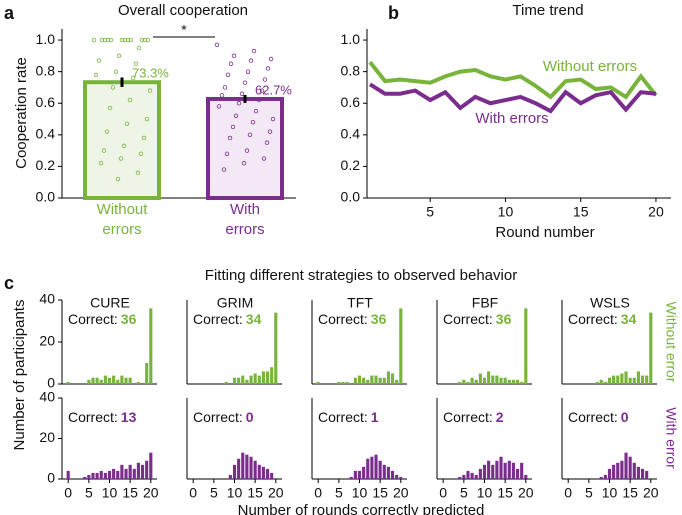 This screenshot has width=682, height=515. I want to click on value-label: 62.7%, so click(273, 89).